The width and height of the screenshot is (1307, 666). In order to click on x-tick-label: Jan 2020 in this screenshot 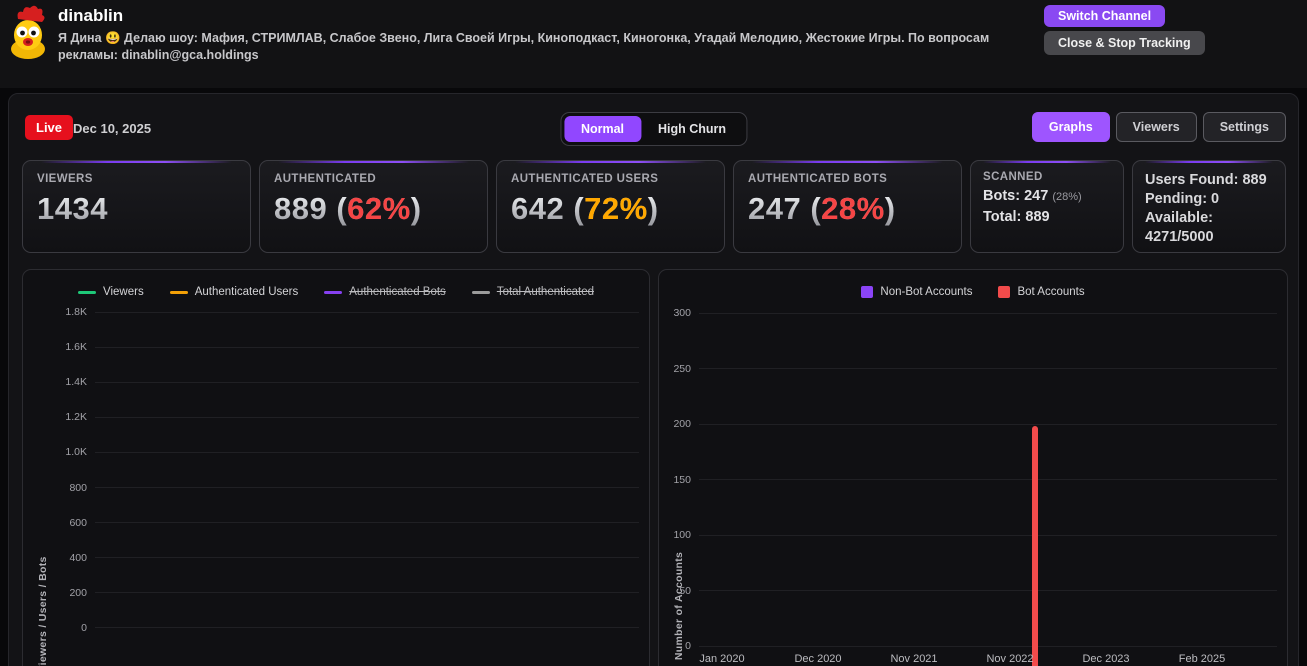, I will do `click(722, 659)`.